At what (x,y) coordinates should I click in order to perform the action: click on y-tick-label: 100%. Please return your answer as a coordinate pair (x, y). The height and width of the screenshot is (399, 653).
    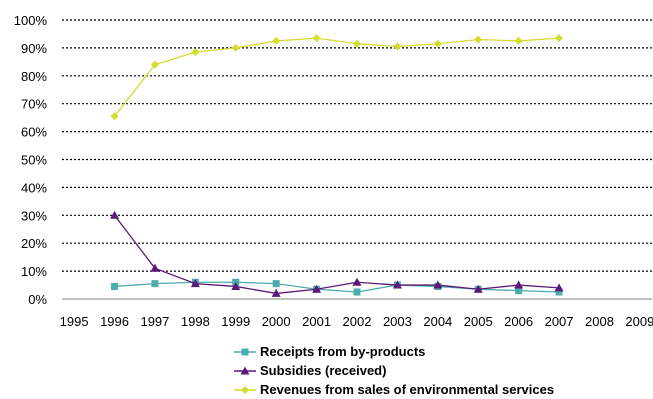
    Looking at the image, I should click on (31, 20).